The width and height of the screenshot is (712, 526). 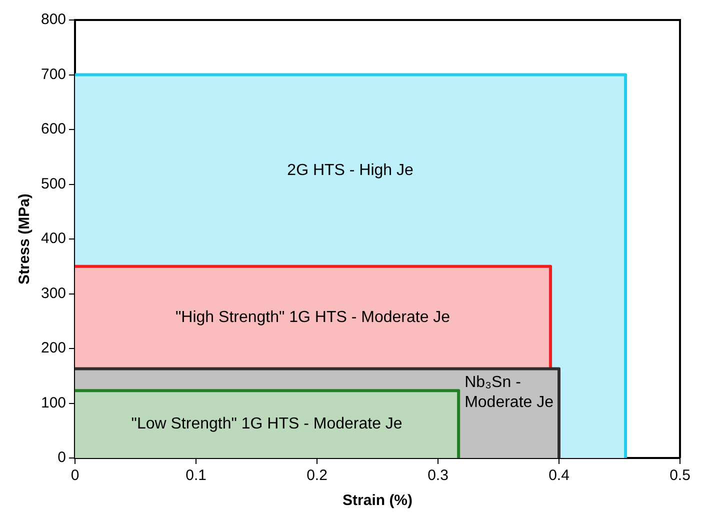 I want to click on y-tick-label: 300, so click(x=53, y=293).